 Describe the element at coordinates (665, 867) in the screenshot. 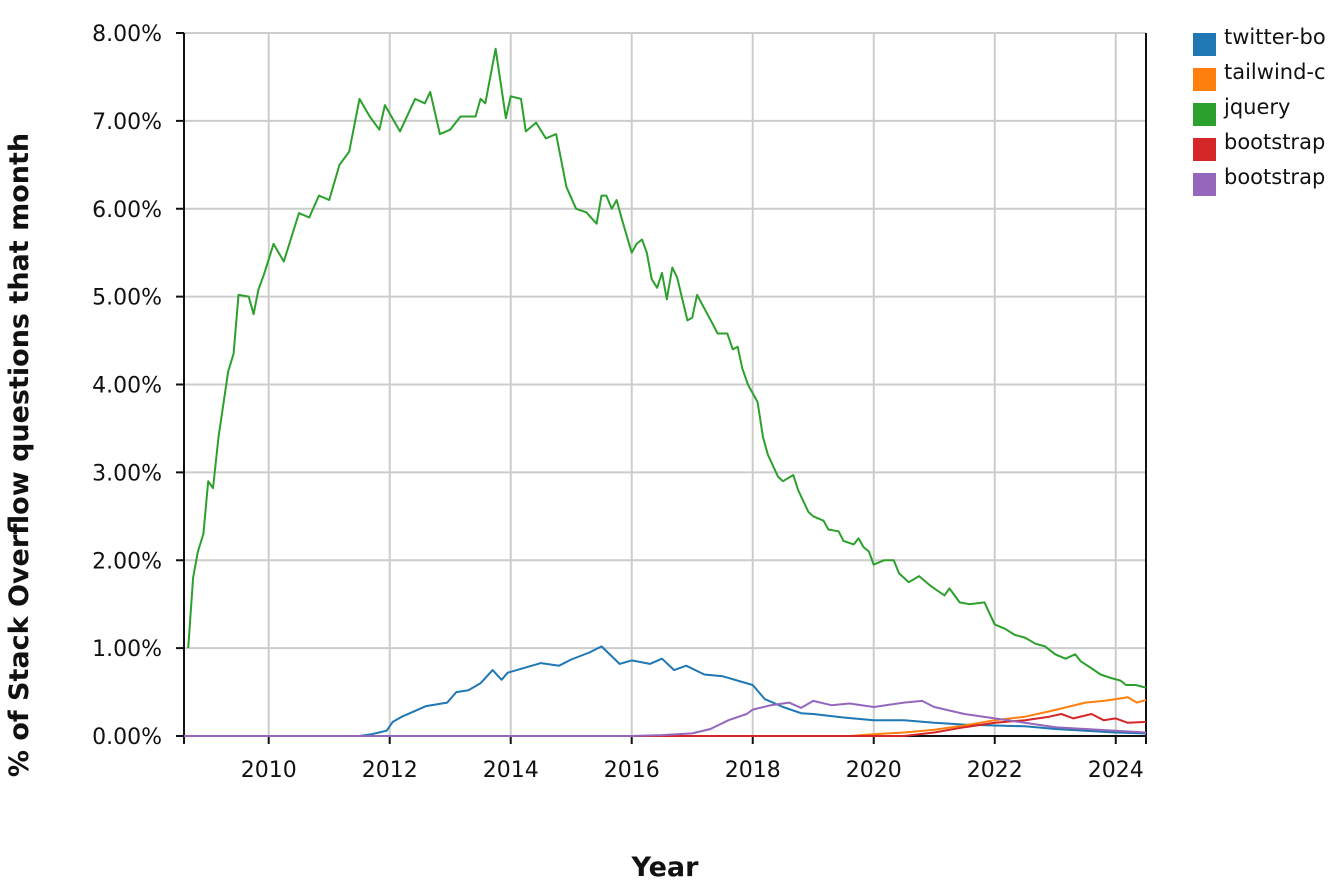

I see `x-axis-title: Year` at that location.